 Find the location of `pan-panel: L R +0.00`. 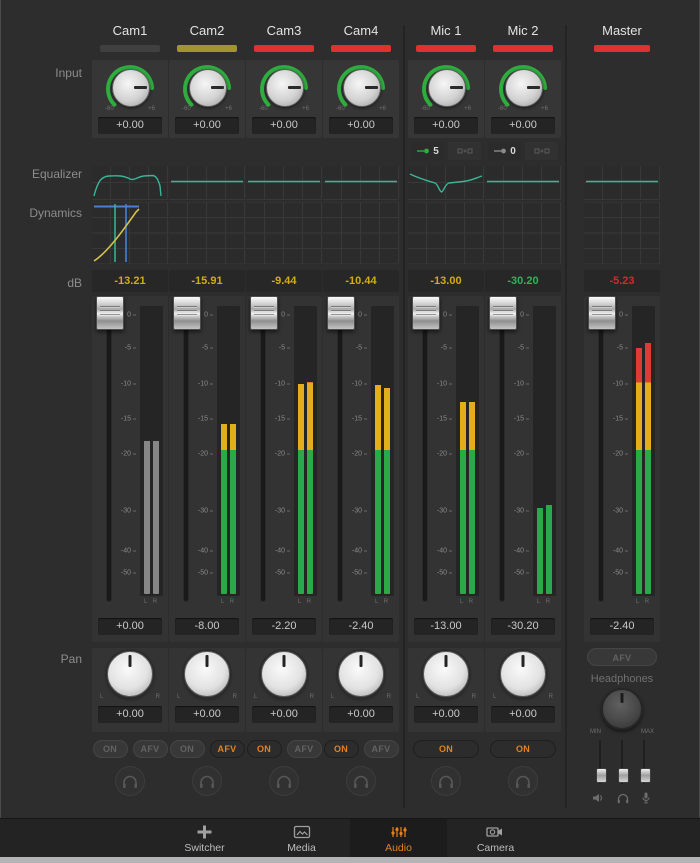

pan-panel: L R +0.00 is located at coordinates (207, 690).